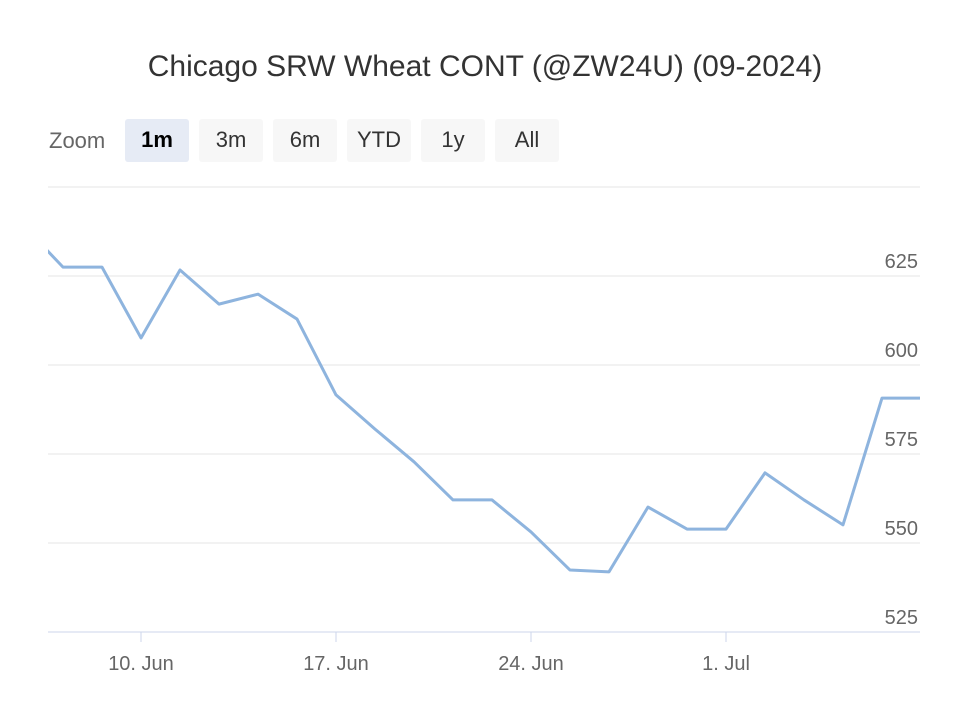 The height and width of the screenshot is (715, 970). I want to click on button-label: 3m, so click(231, 139).